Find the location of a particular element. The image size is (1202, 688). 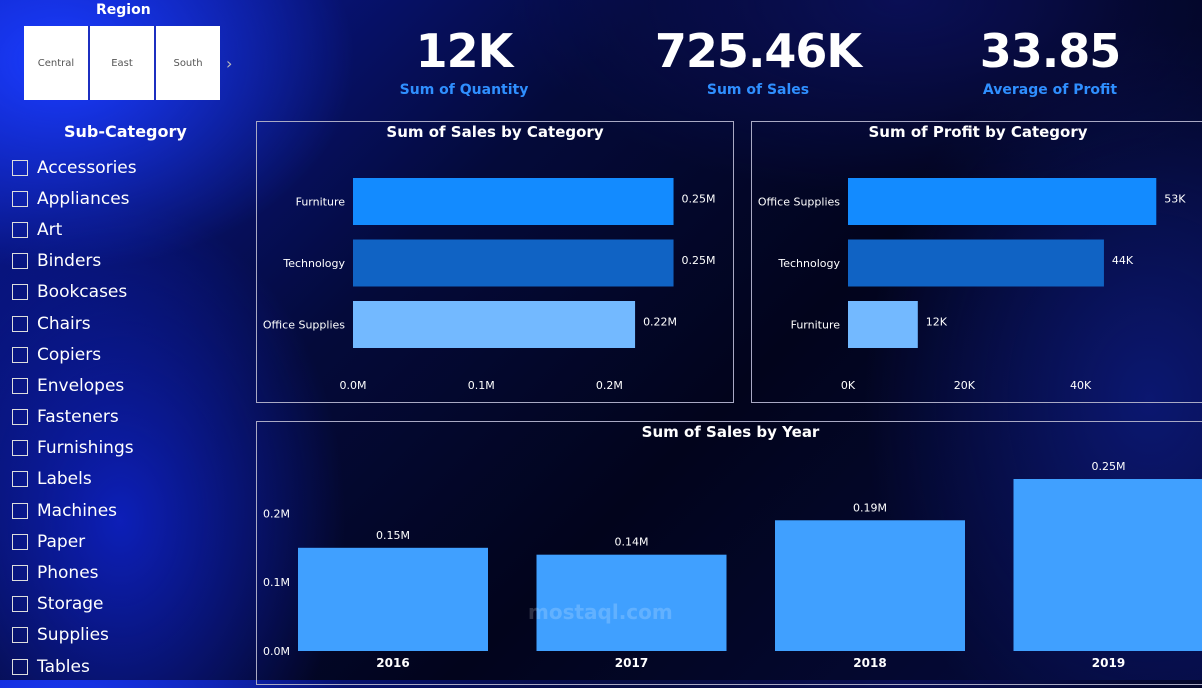

subcategory-label: Binders is located at coordinates (69, 261).